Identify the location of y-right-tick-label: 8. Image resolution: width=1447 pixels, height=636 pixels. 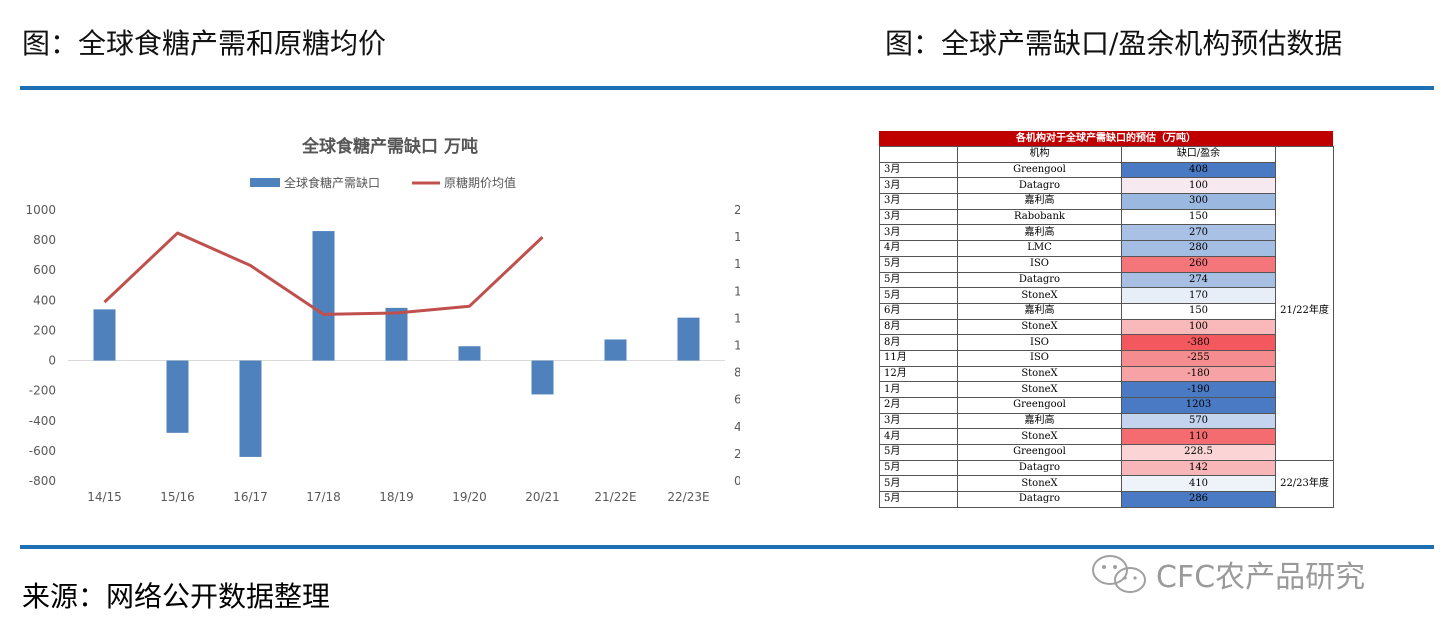
(737, 373).